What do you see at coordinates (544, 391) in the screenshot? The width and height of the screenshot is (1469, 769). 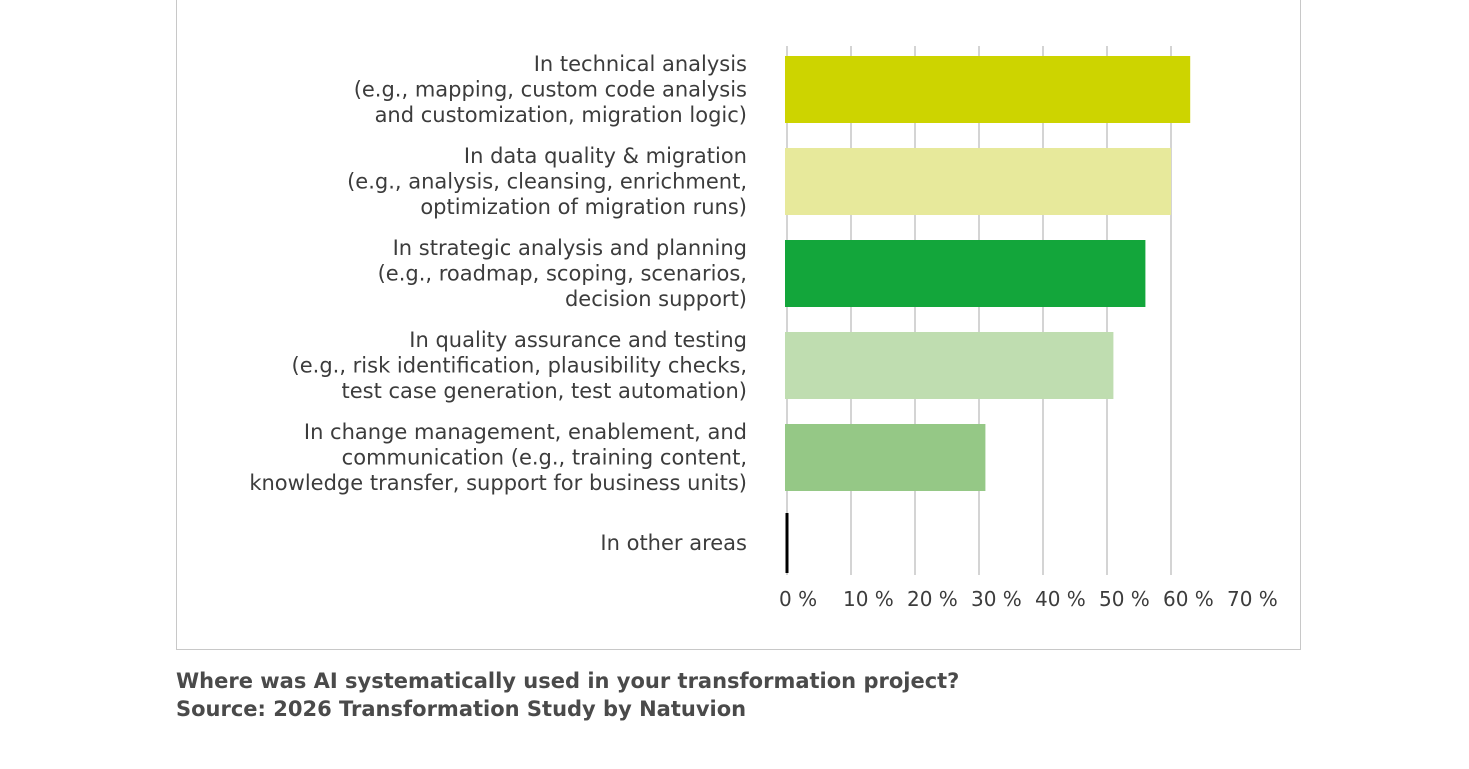 I see `category-label-line: test case generation, test automation)` at bounding box center [544, 391].